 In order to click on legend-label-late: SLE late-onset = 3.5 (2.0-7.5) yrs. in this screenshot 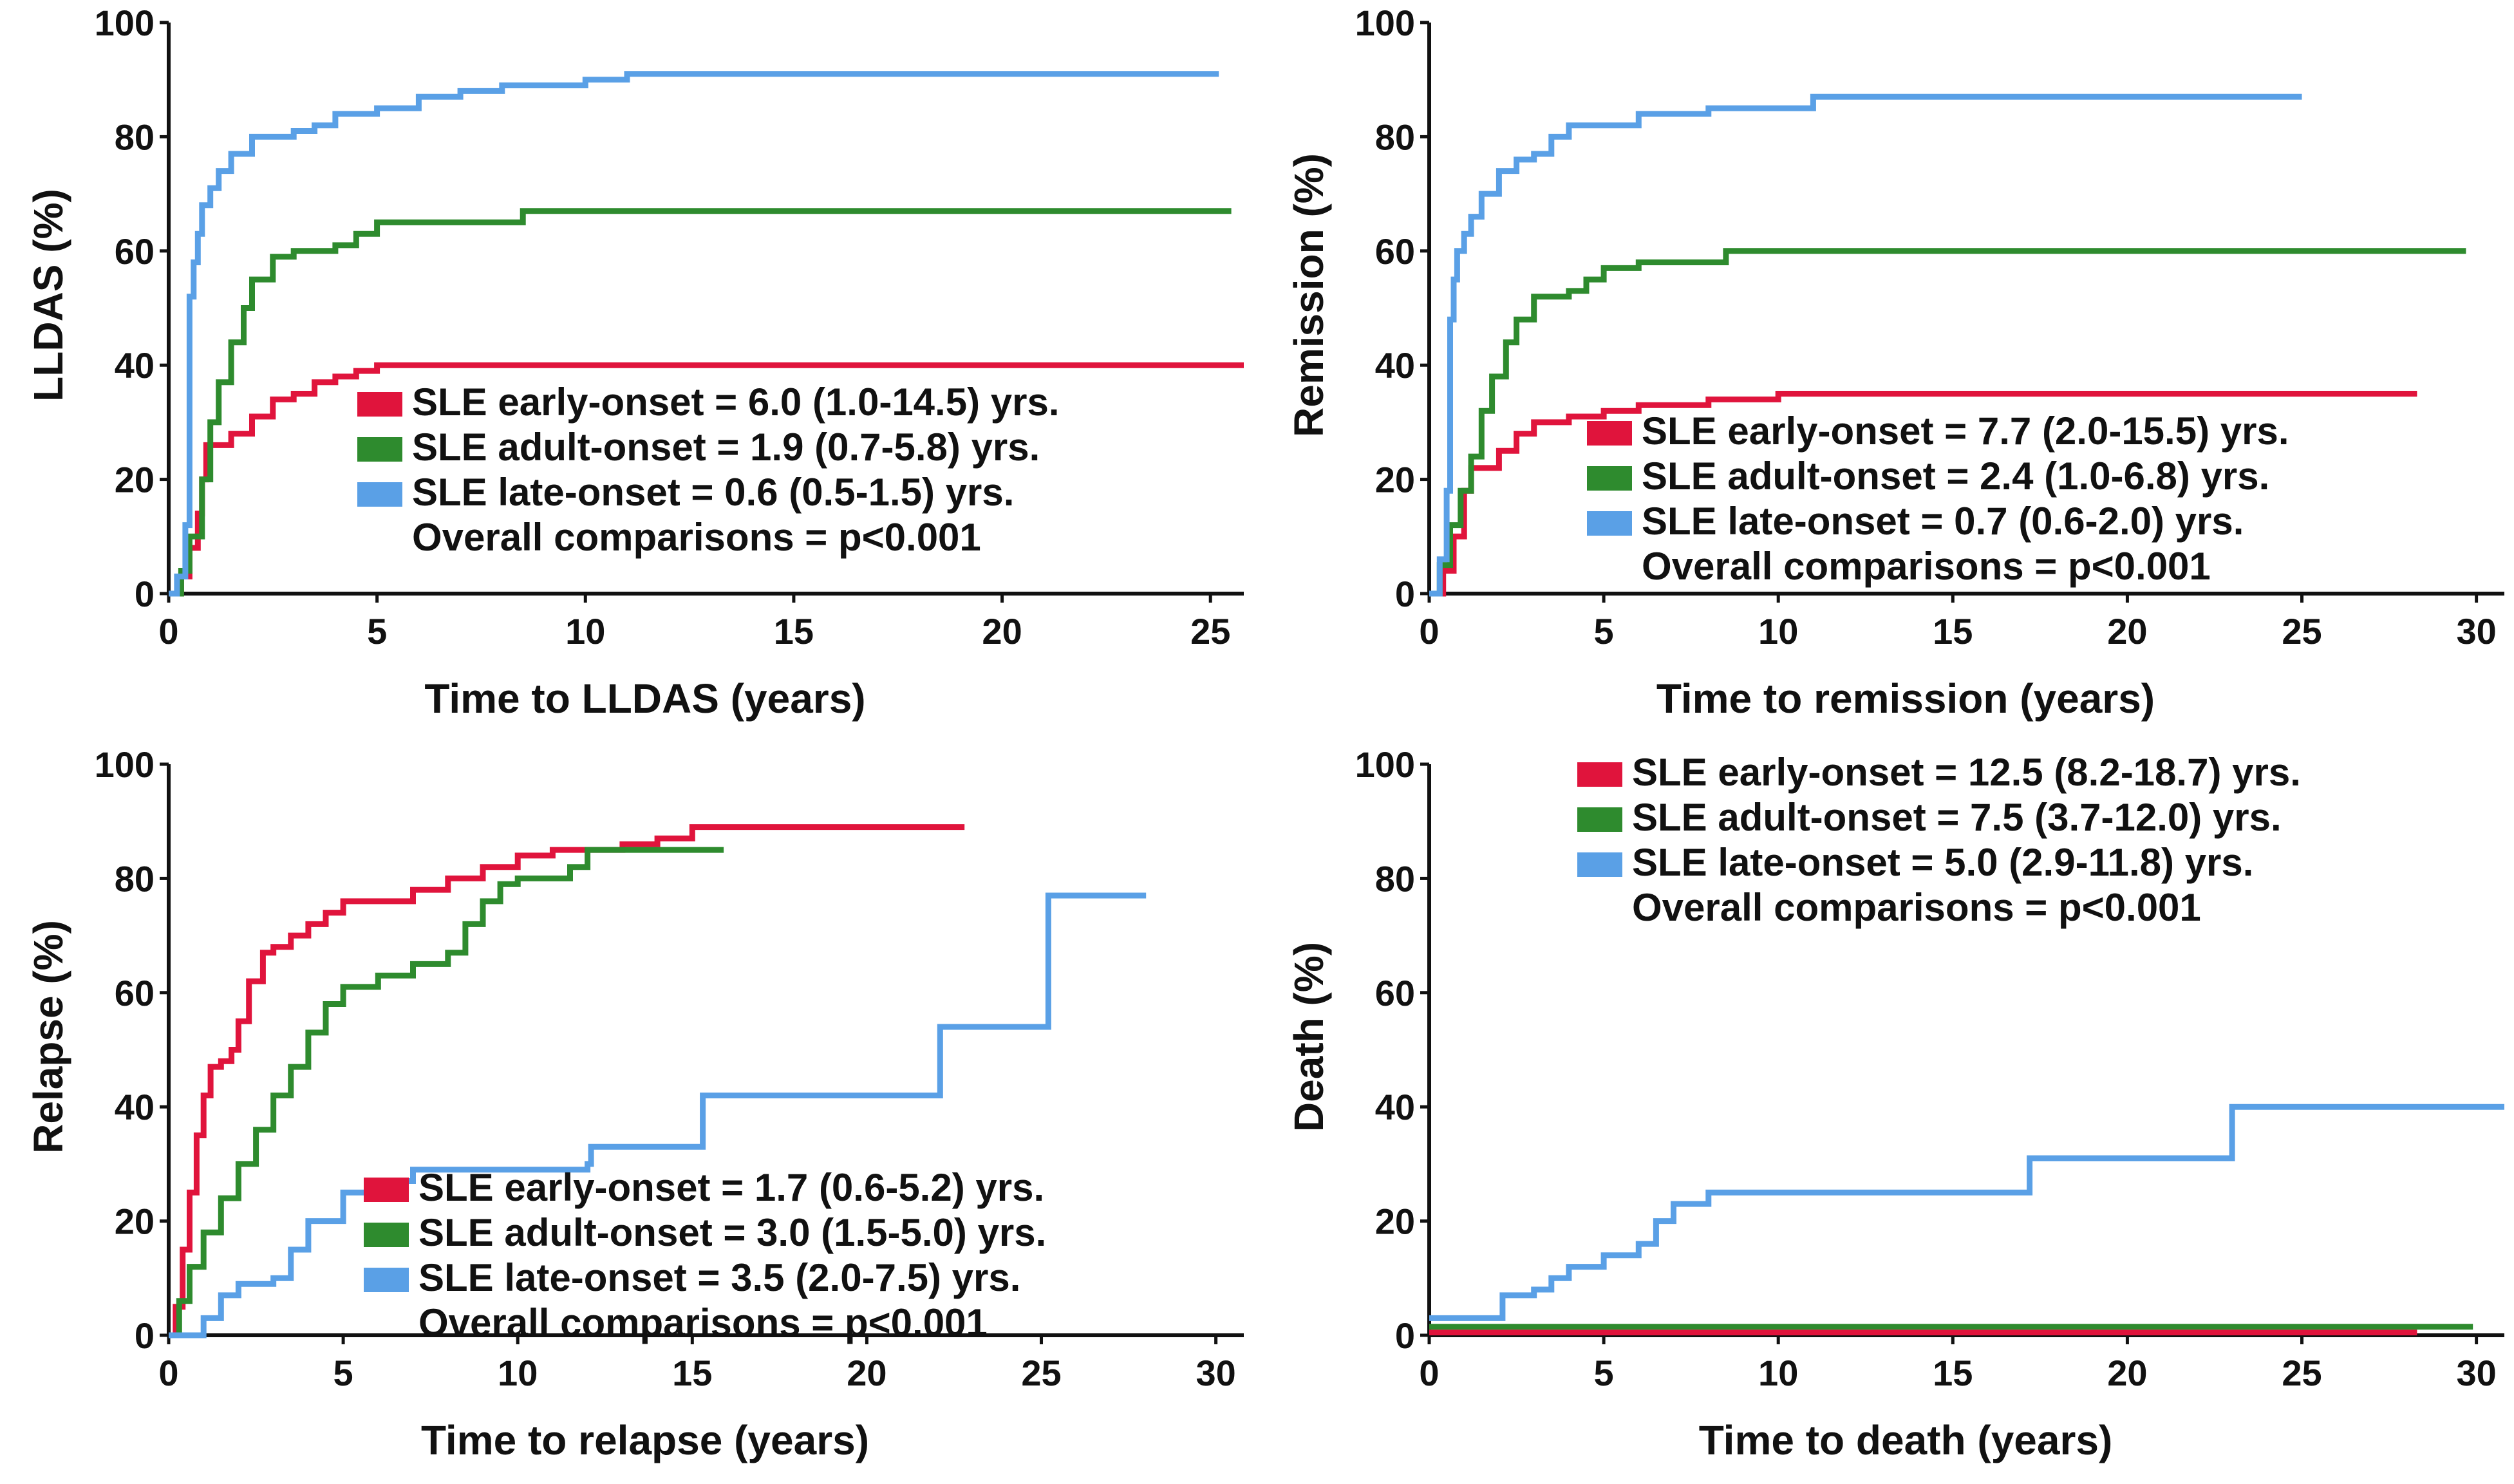, I will do `click(719, 1277)`.